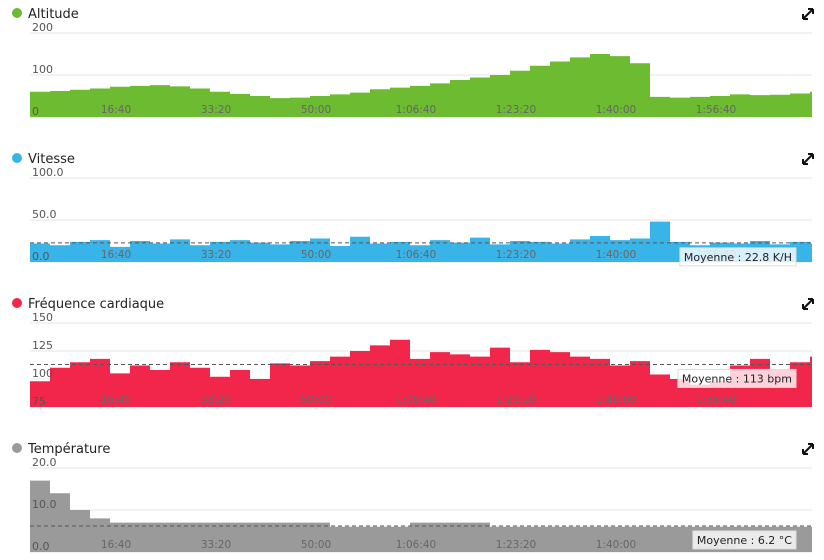 The image size is (824, 560). I want to click on y-tick-label: 100.0, so click(48, 172).